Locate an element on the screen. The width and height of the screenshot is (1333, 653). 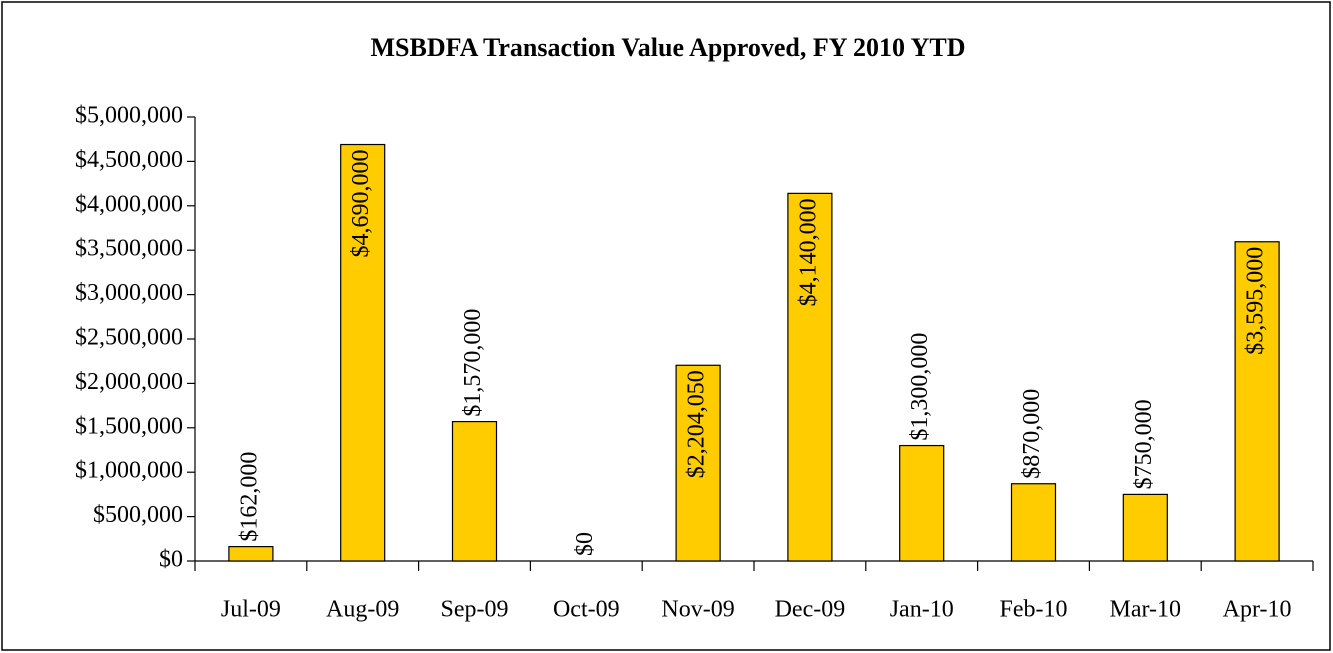
value-label: $750,000 is located at coordinates (1144, 444).